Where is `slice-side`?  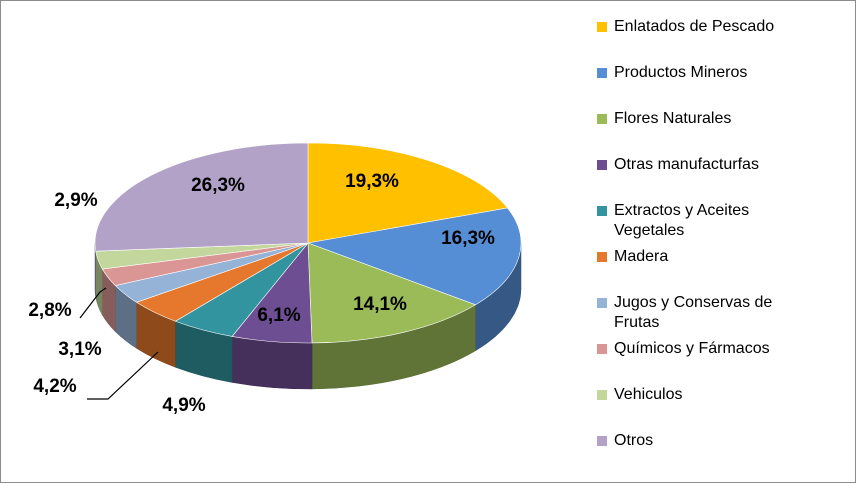 slice-side is located at coordinates (272, 363).